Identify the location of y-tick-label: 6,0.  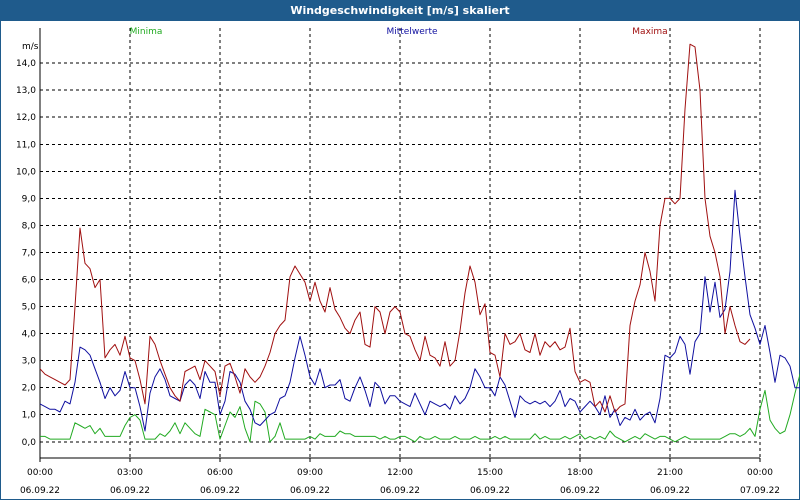
(29, 281).